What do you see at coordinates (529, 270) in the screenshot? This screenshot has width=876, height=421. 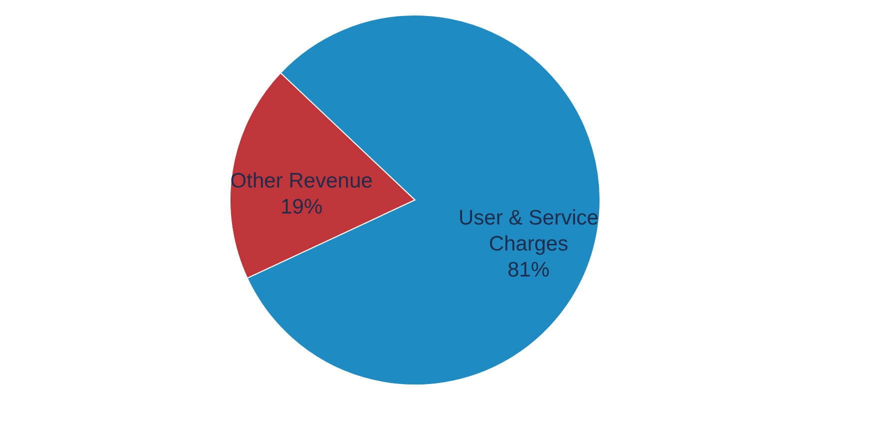 I see `data-label: 81%` at bounding box center [529, 270].